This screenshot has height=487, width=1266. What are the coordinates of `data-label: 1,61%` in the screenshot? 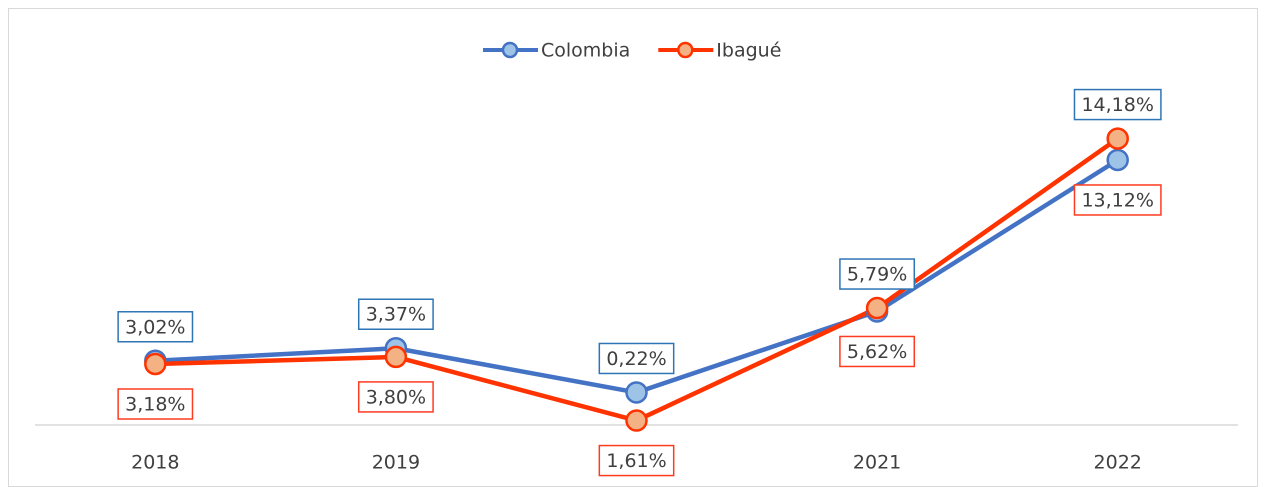 It's located at (636, 460).